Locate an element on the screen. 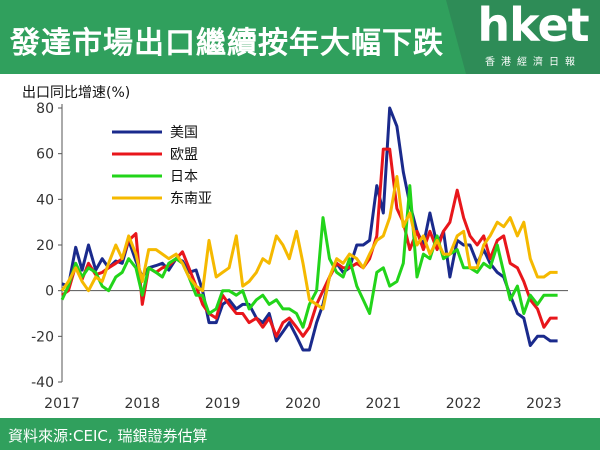 Image resolution: width=600 pixels, height=450 pixels. footer-bar: 資料來源:CEIC, 瑞銀證券估算 is located at coordinates (300, 434).